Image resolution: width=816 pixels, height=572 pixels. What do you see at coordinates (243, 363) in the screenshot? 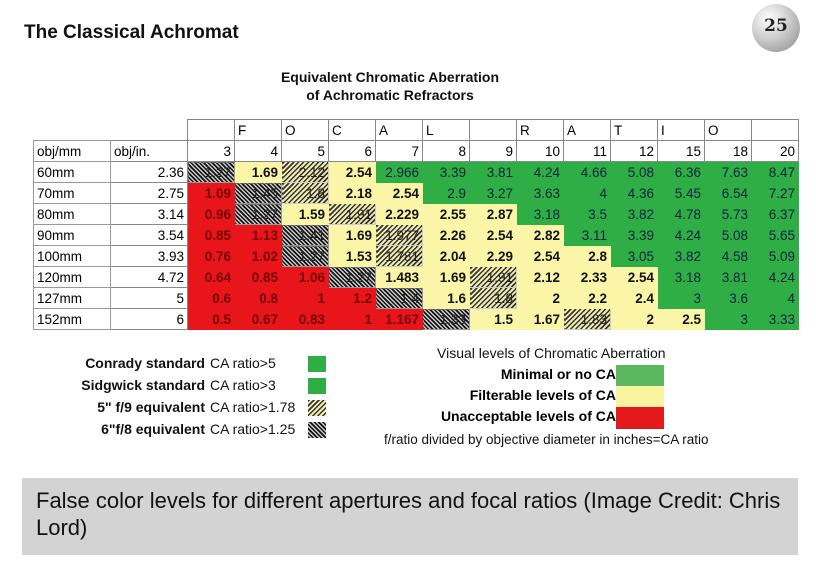
I see `standard-ratio: CA ratio>5` at bounding box center [243, 363].